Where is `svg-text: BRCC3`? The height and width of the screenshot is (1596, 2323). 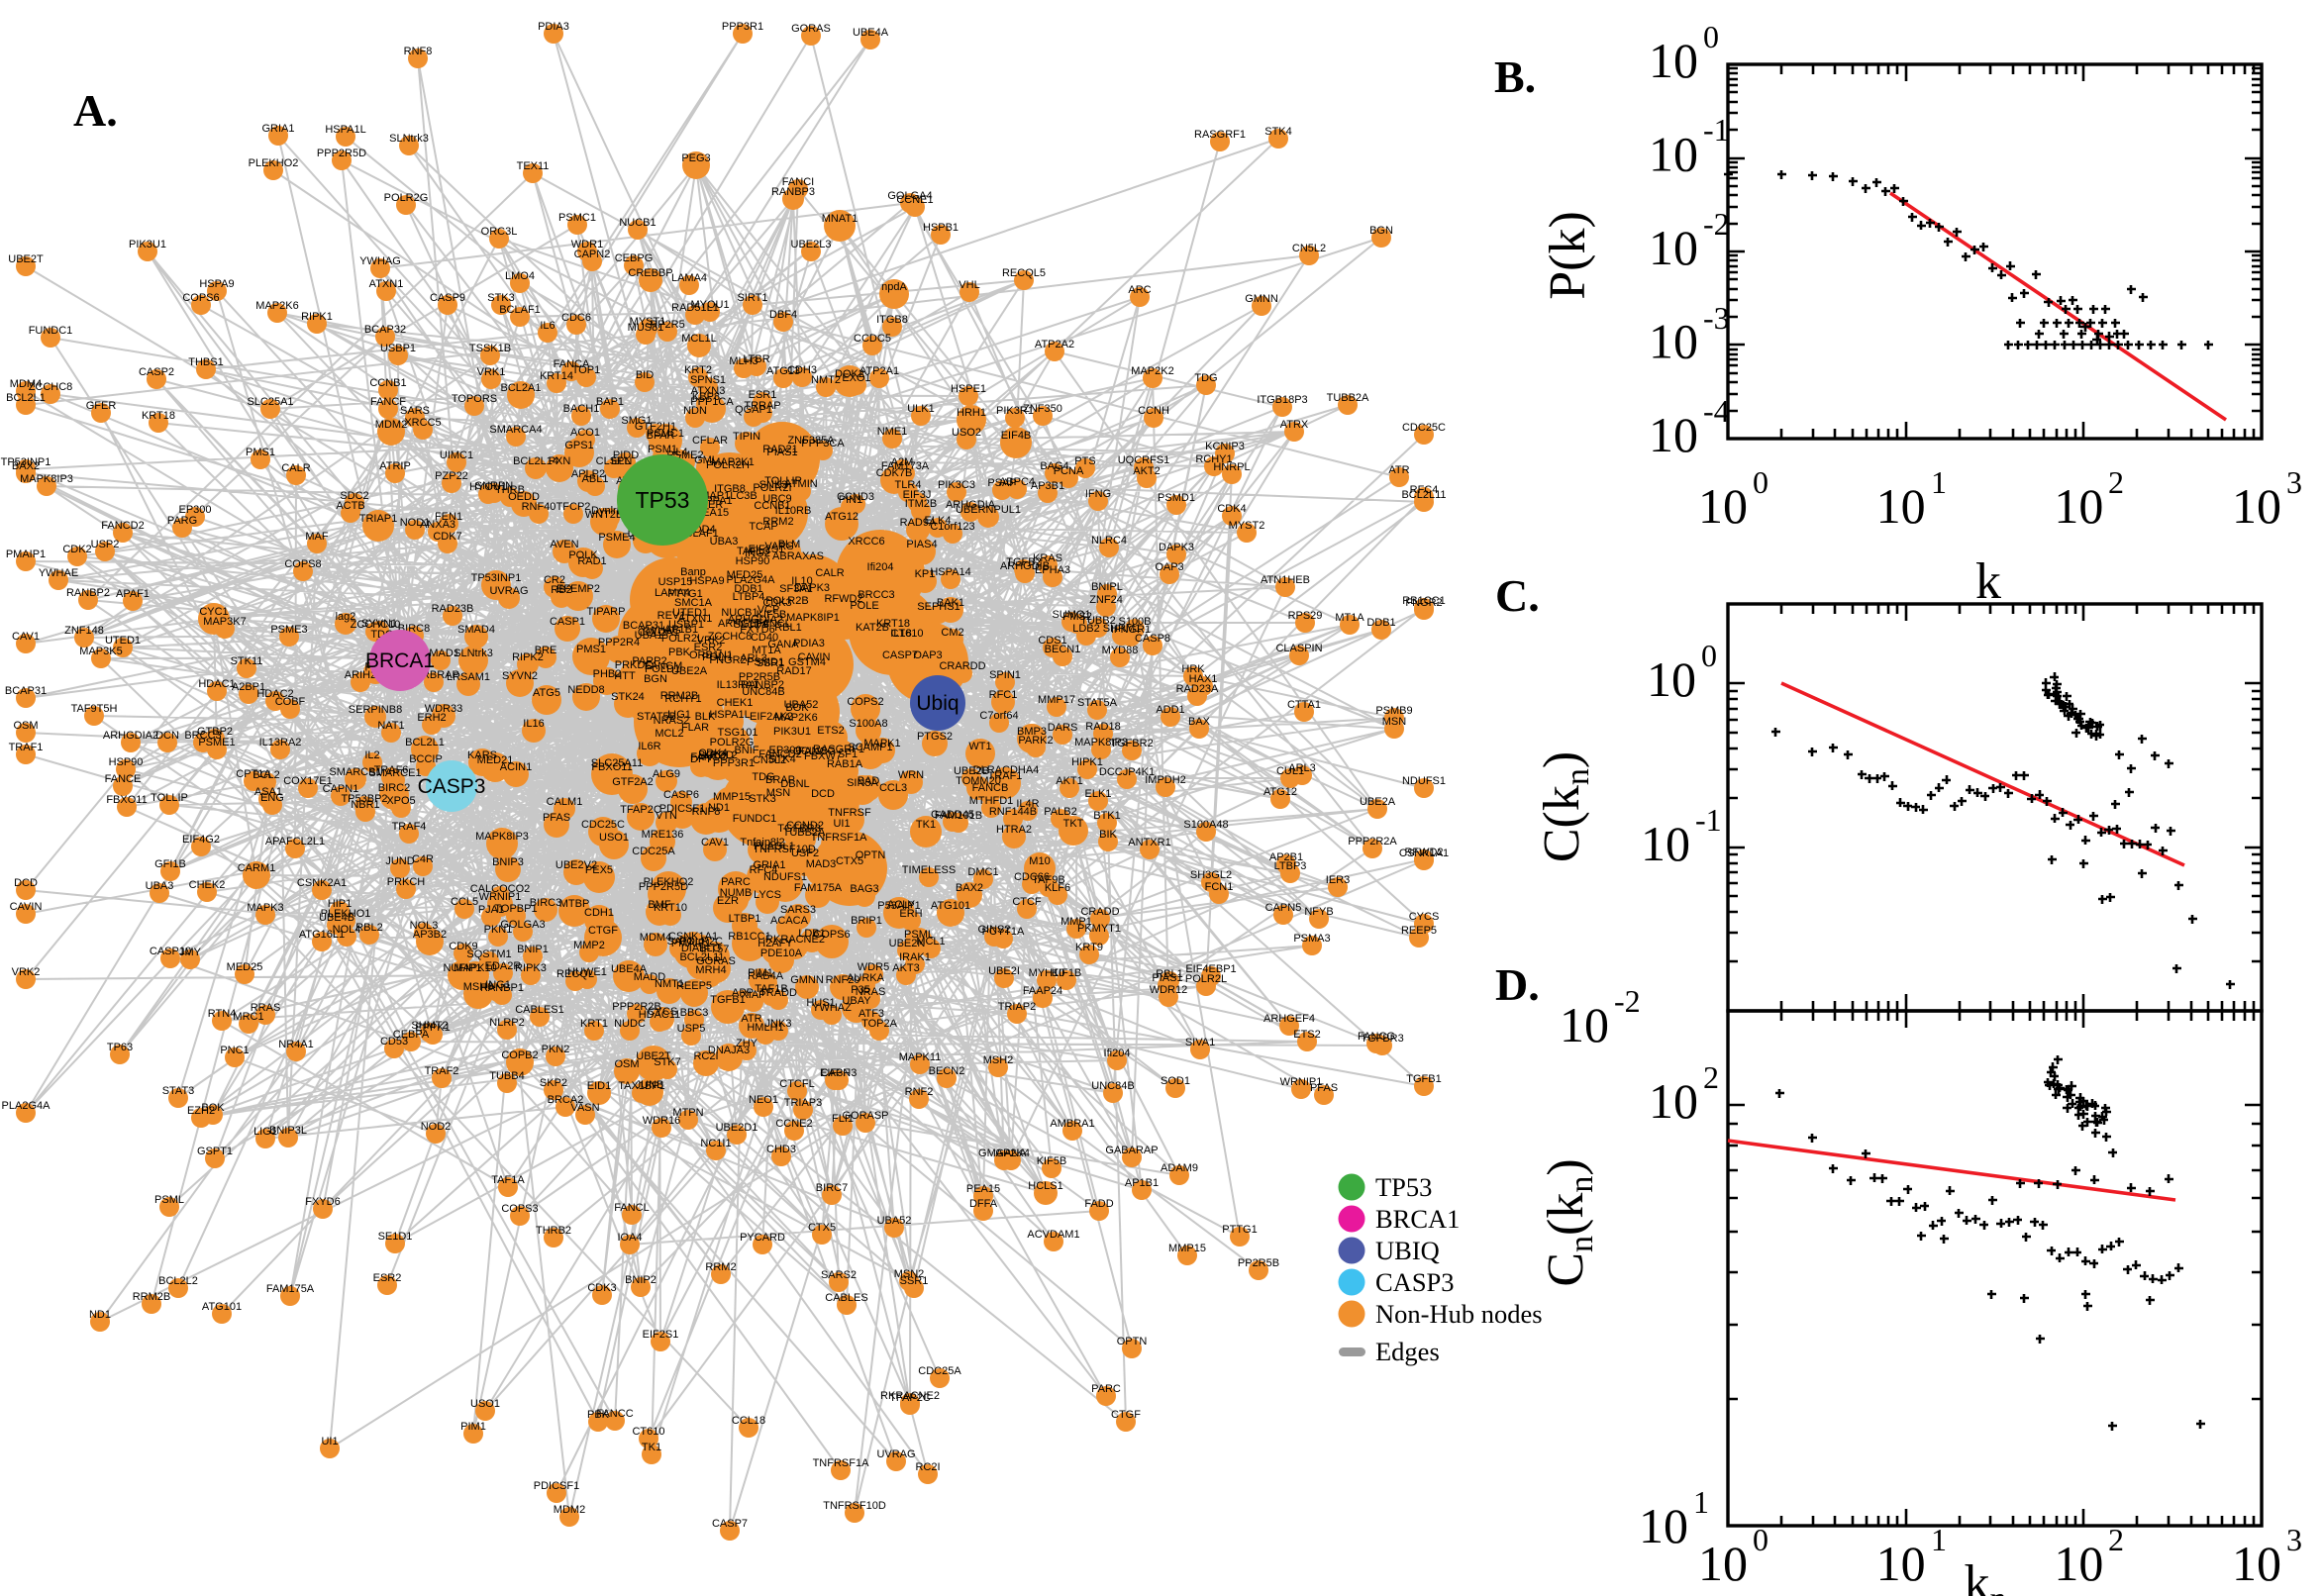 svg-text: BRCC3 is located at coordinates (876, 595).